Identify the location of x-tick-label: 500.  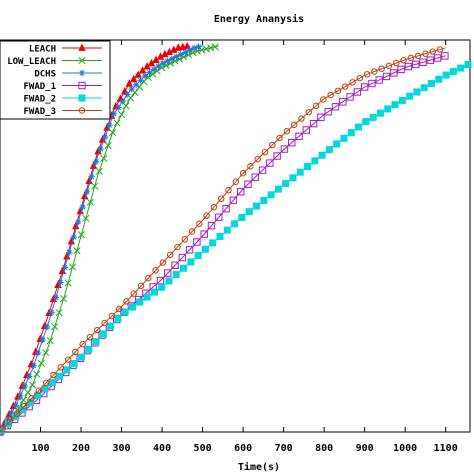
(203, 448).